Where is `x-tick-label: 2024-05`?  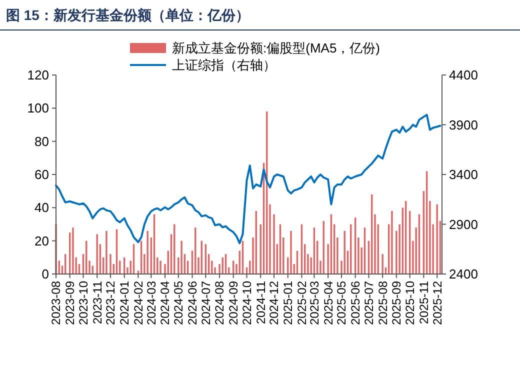 x-tick-label: 2024-05 is located at coordinates (179, 303).